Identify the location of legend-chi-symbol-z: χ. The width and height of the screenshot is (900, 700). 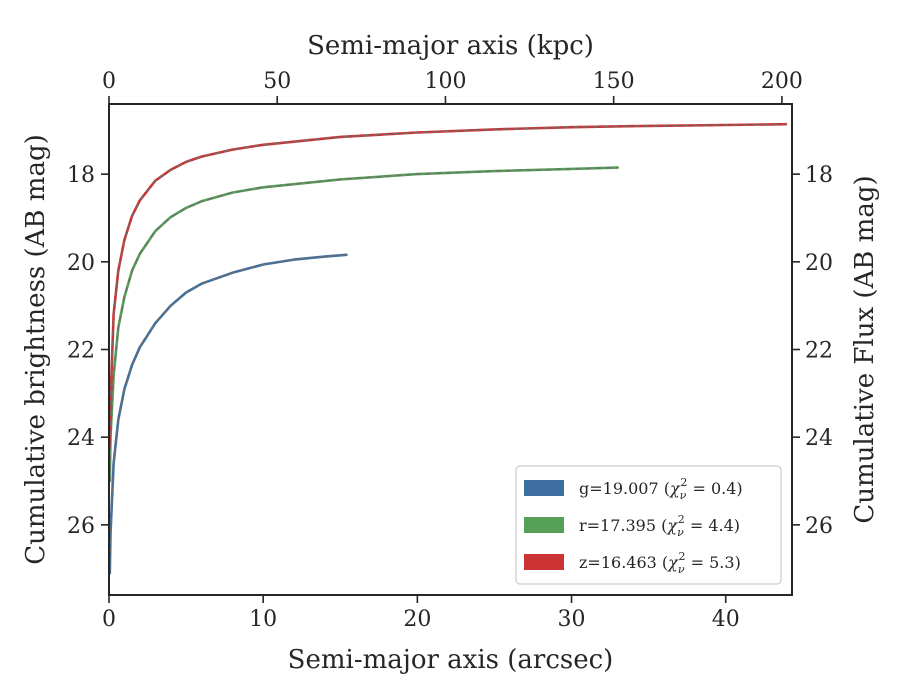
(673, 562).